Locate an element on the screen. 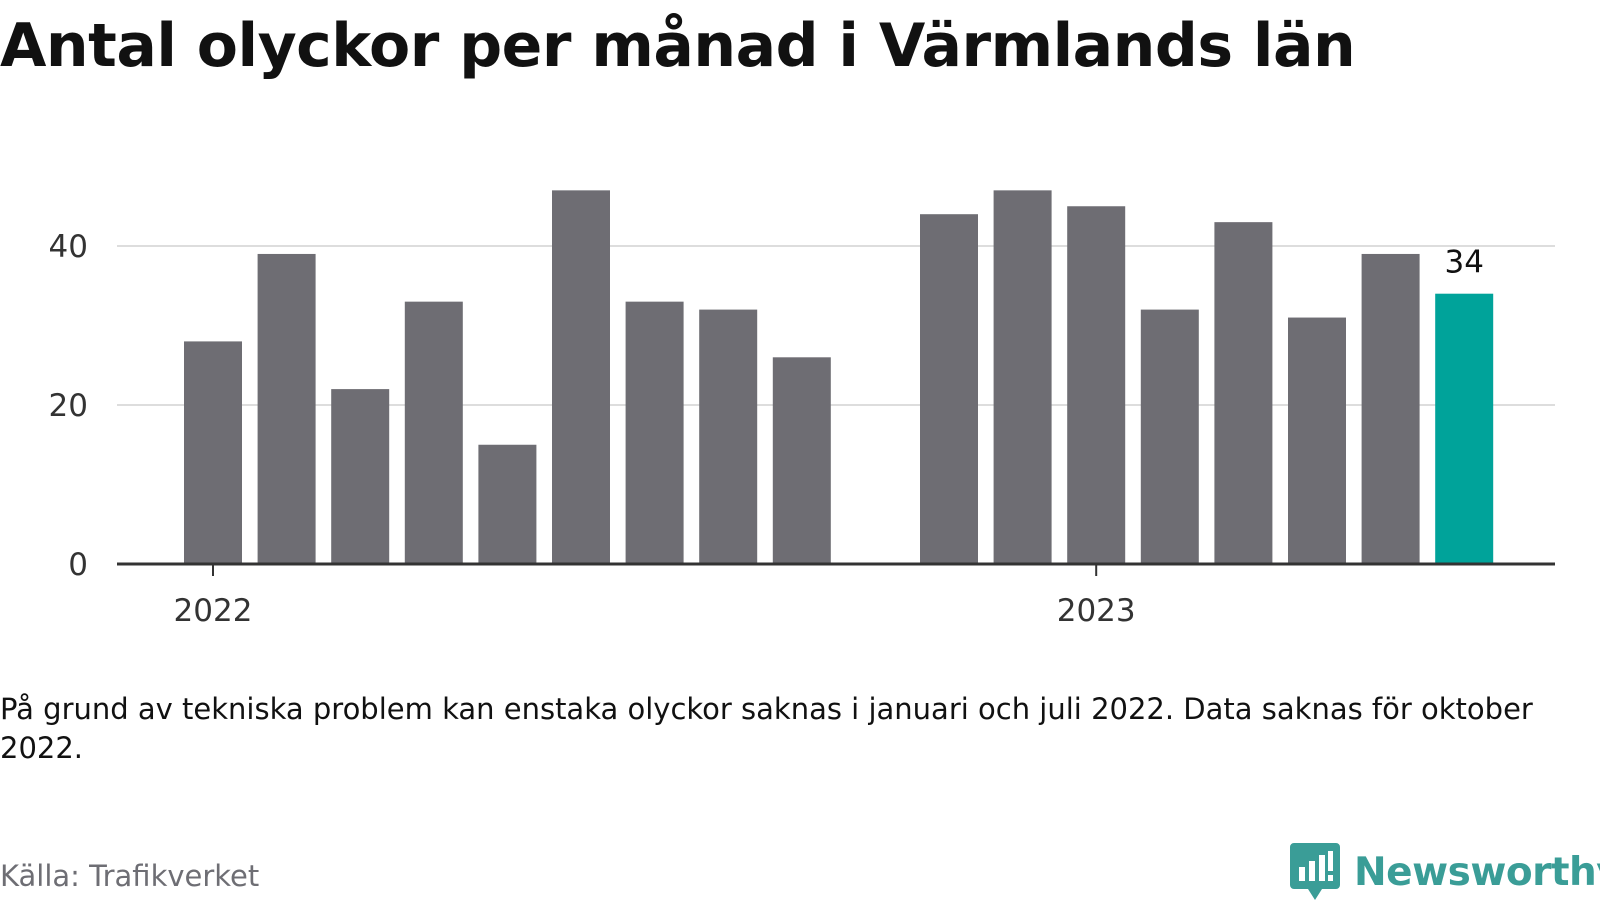 The width and height of the screenshot is (1600, 903). y-tick-label: 0 is located at coordinates (78, 565).